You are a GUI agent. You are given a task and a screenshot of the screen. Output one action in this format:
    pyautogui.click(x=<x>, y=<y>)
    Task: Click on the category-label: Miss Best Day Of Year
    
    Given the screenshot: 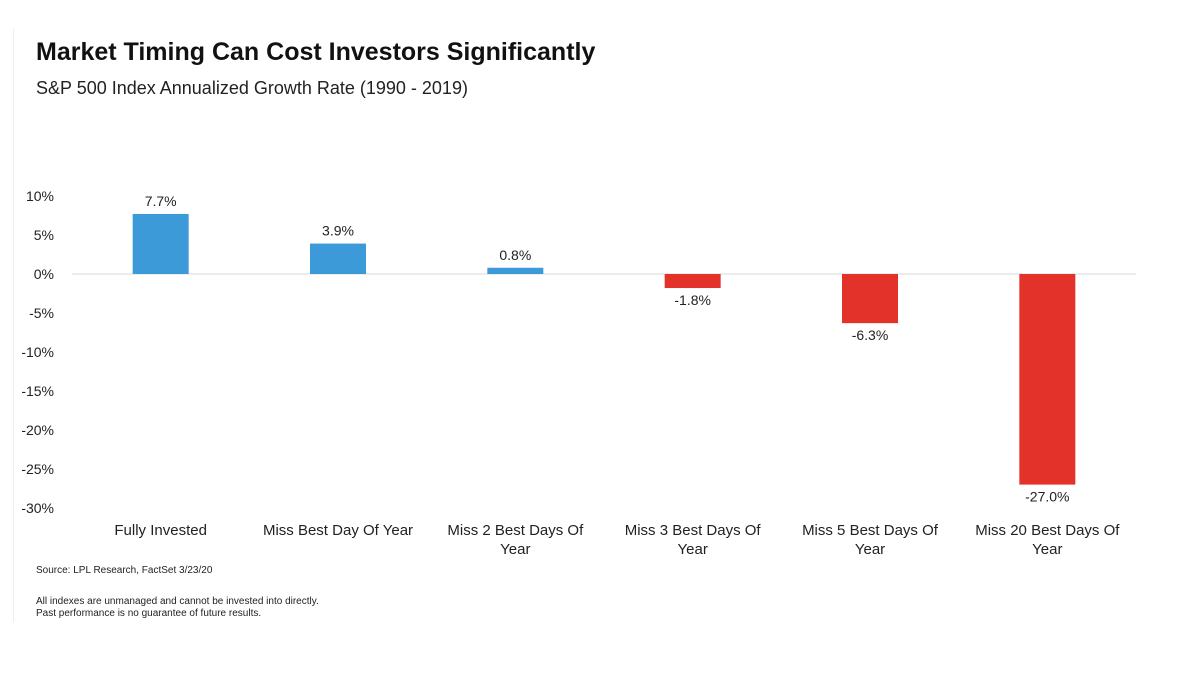 What is the action you would take?
    pyautogui.click(x=338, y=530)
    